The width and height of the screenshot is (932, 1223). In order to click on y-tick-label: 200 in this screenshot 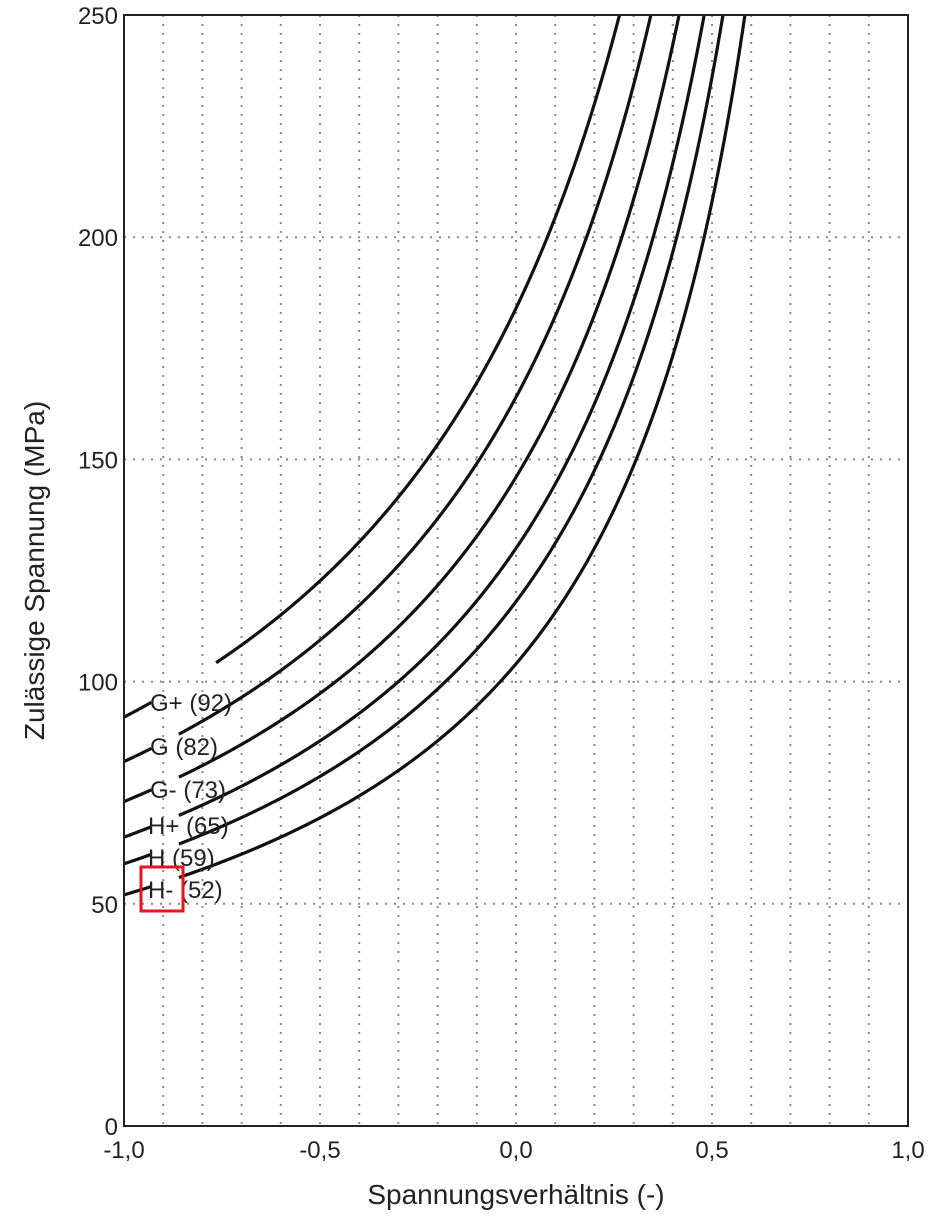, I will do `click(98, 238)`.